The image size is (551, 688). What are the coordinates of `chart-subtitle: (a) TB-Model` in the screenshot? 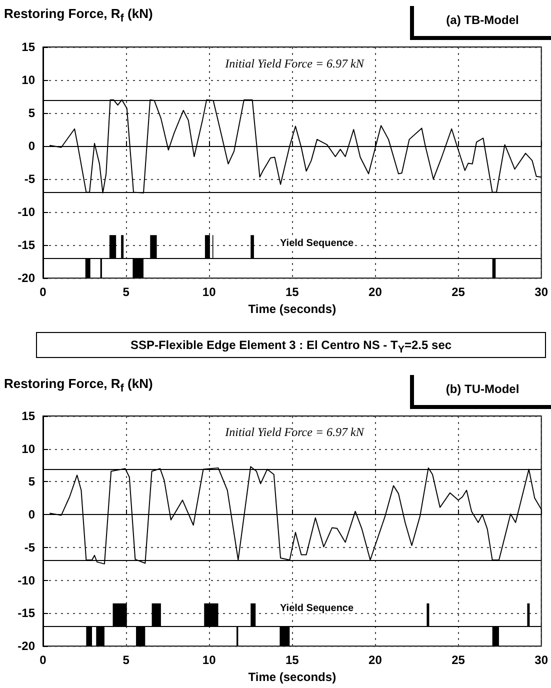 It's located at (480, 23).